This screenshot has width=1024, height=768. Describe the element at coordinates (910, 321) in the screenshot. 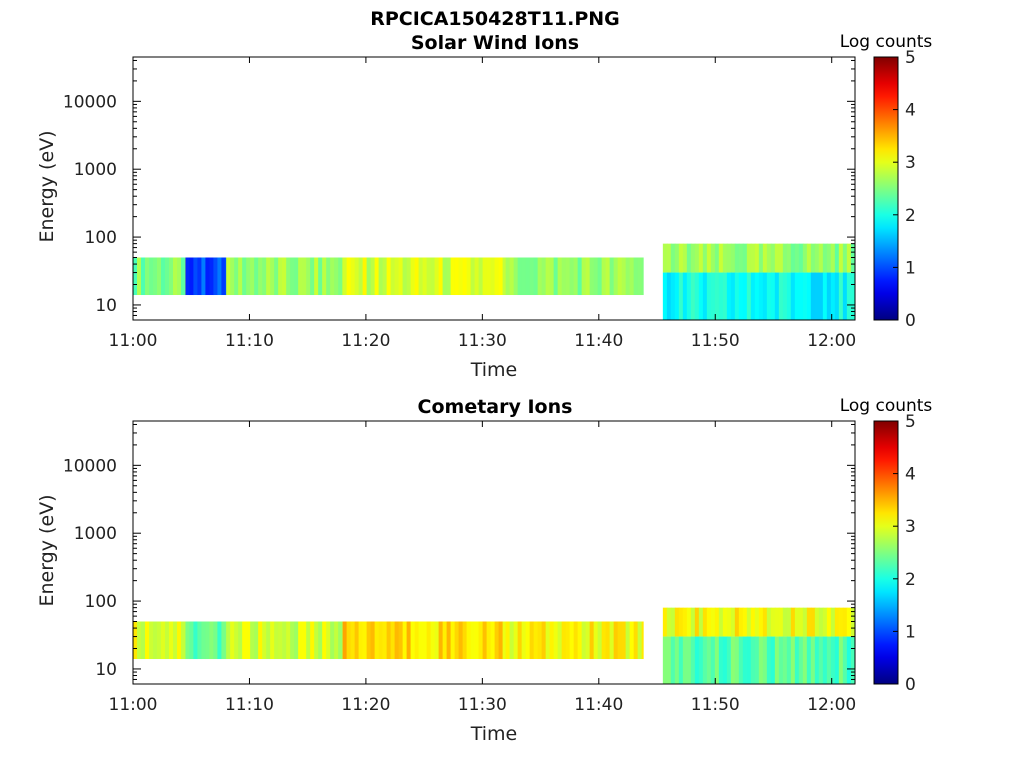

I see `colorbar-tick-label: 0` at that location.